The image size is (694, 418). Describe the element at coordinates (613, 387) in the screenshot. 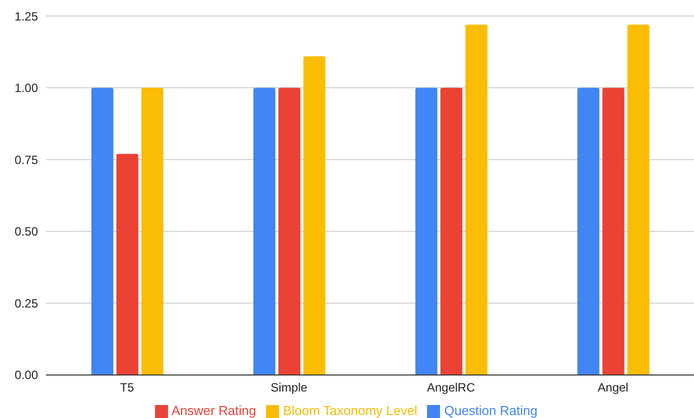

I see `x-tick-label: Angel` at that location.